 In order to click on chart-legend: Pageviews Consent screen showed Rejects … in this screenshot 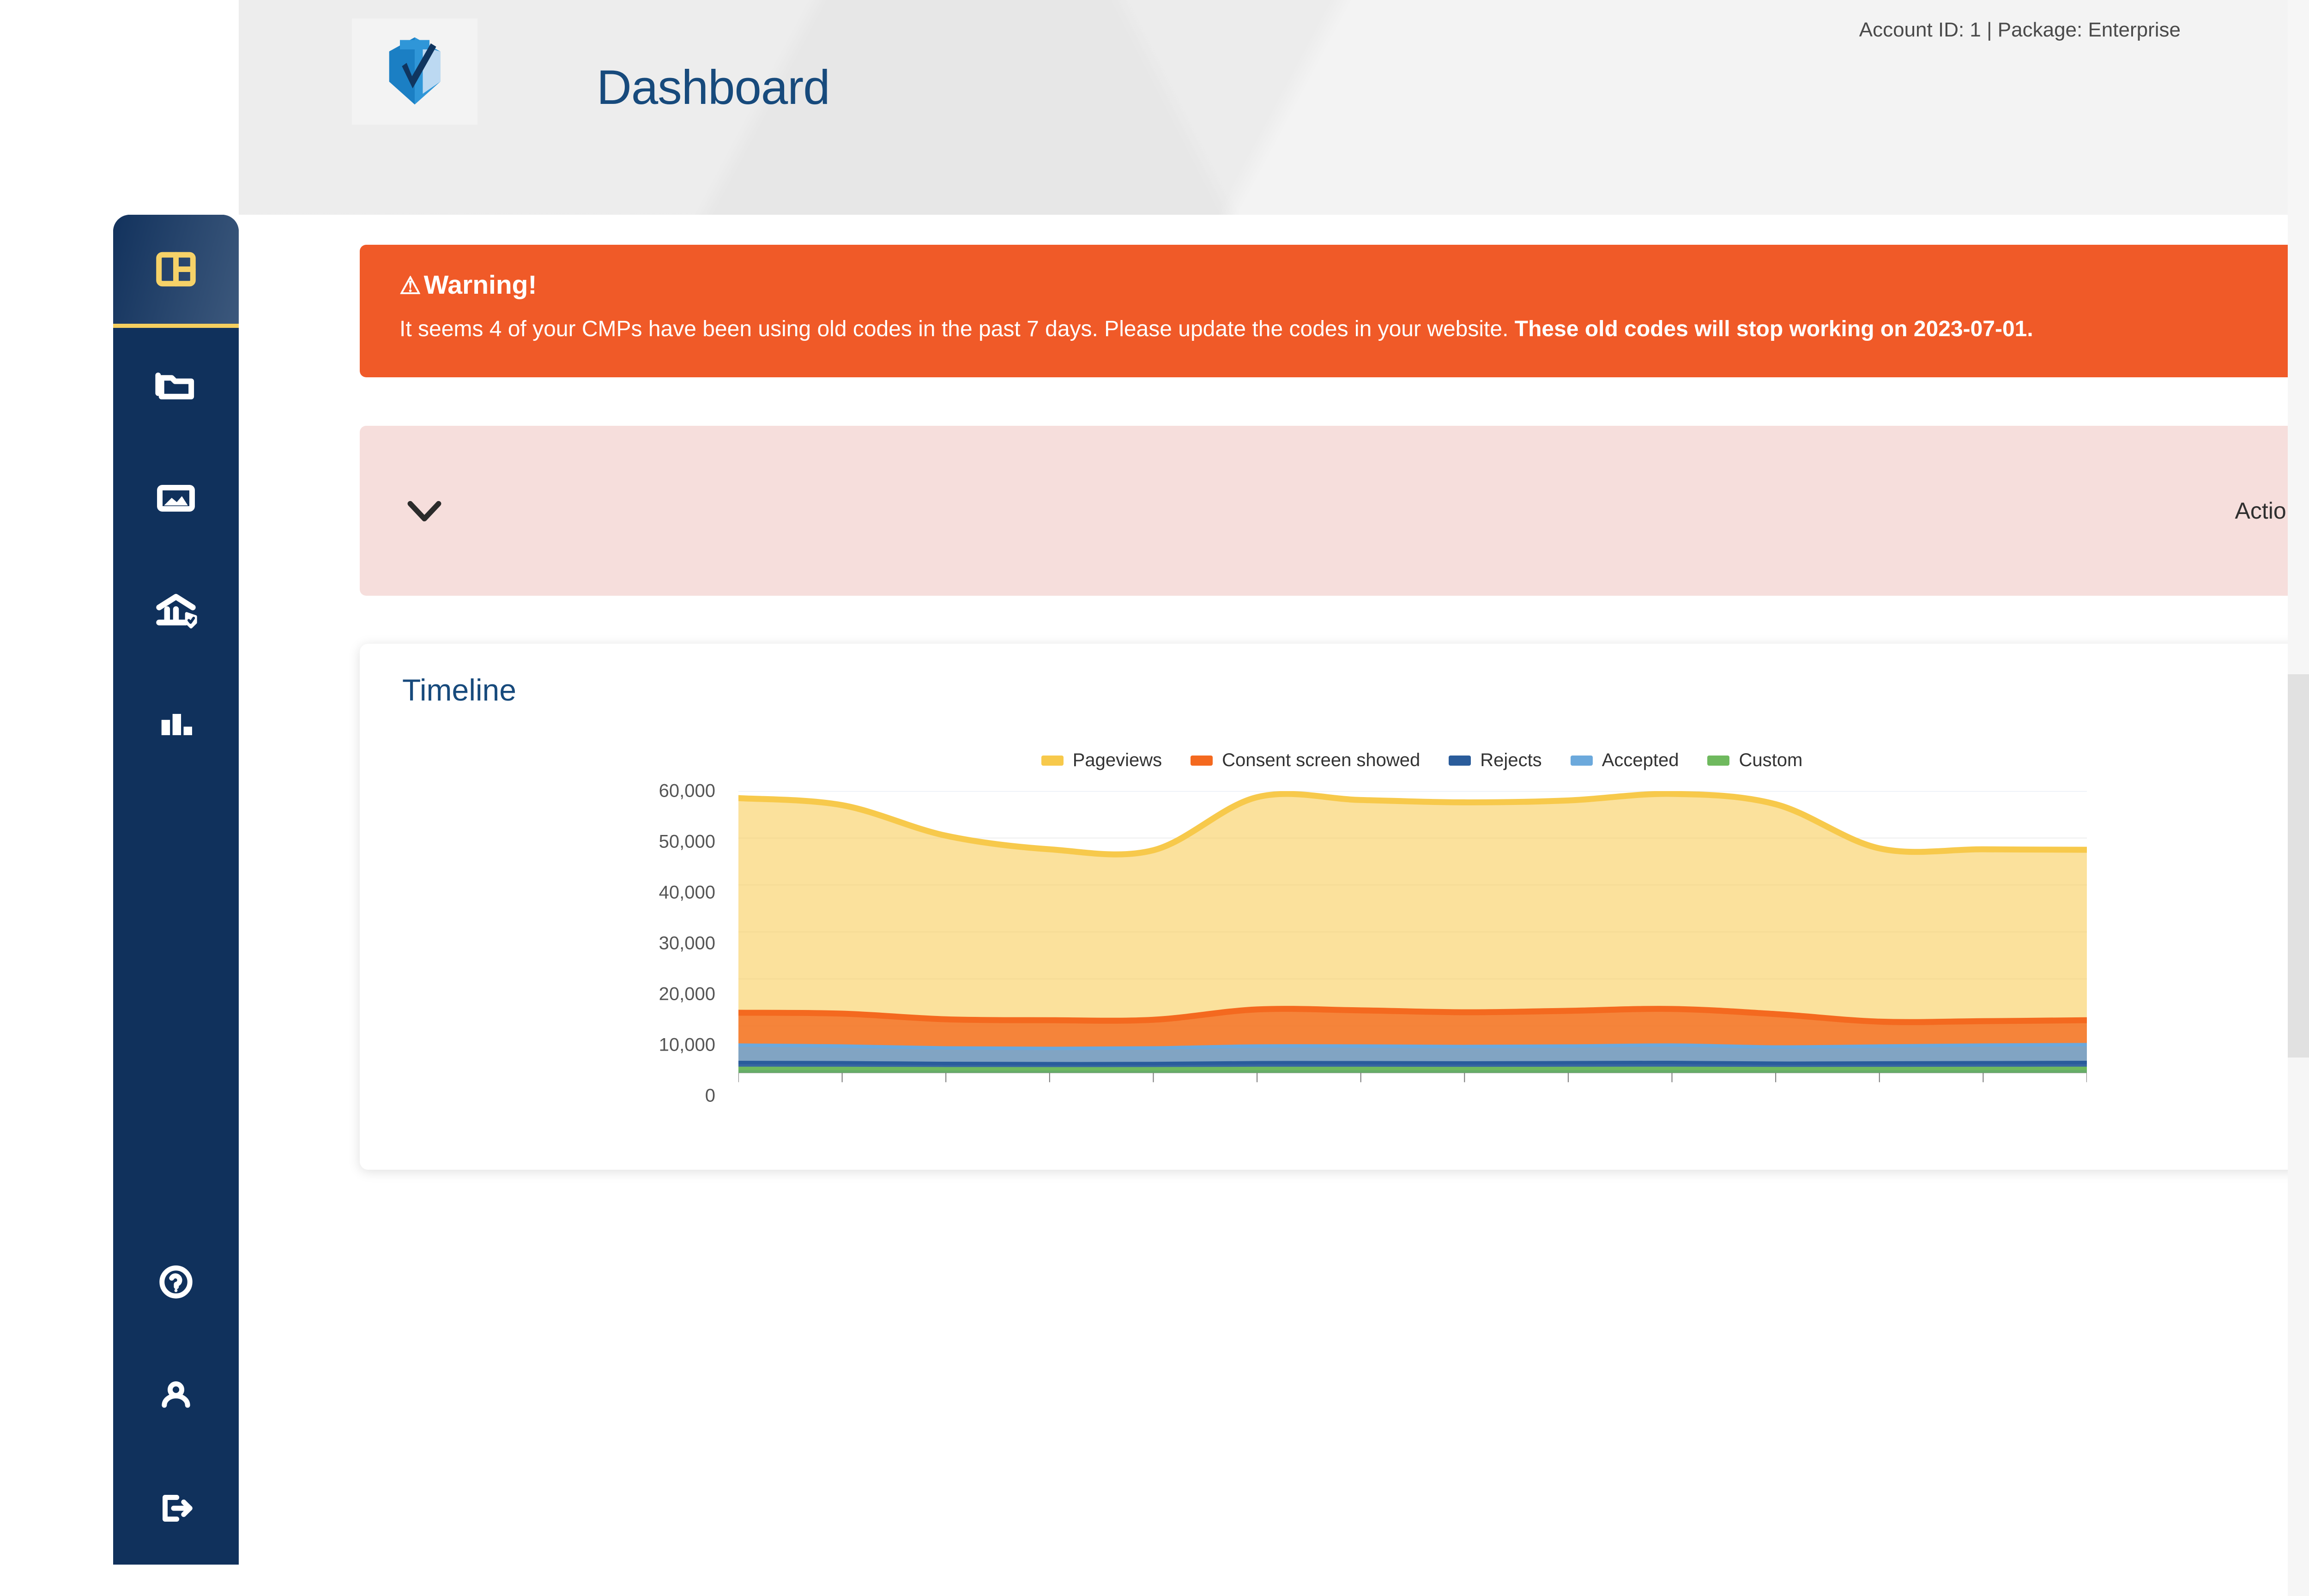, I will do `click(1334, 760)`.